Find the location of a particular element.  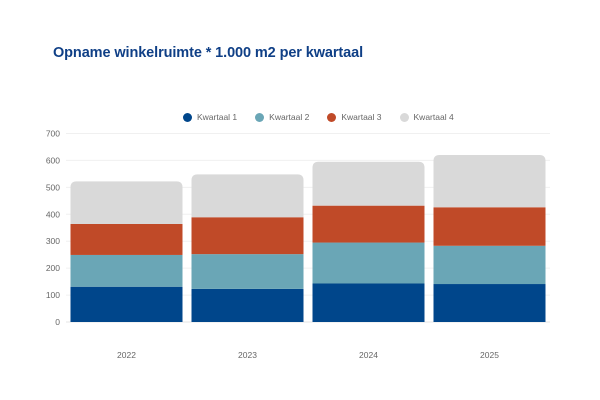

x-axis: 2022 2023 2024 2025 is located at coordinates (308, 355).